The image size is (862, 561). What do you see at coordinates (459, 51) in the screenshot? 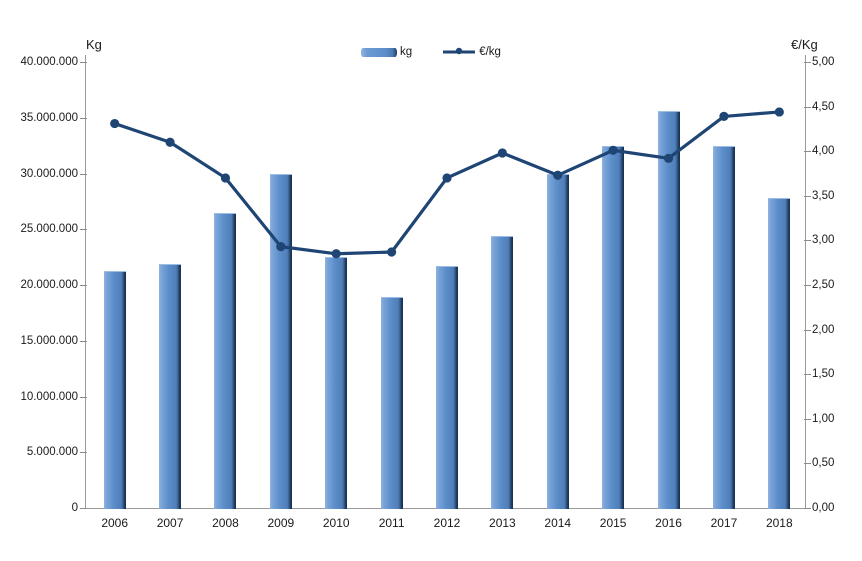
I see `line-series-swatch-icon` at bounding box center [459, 51].